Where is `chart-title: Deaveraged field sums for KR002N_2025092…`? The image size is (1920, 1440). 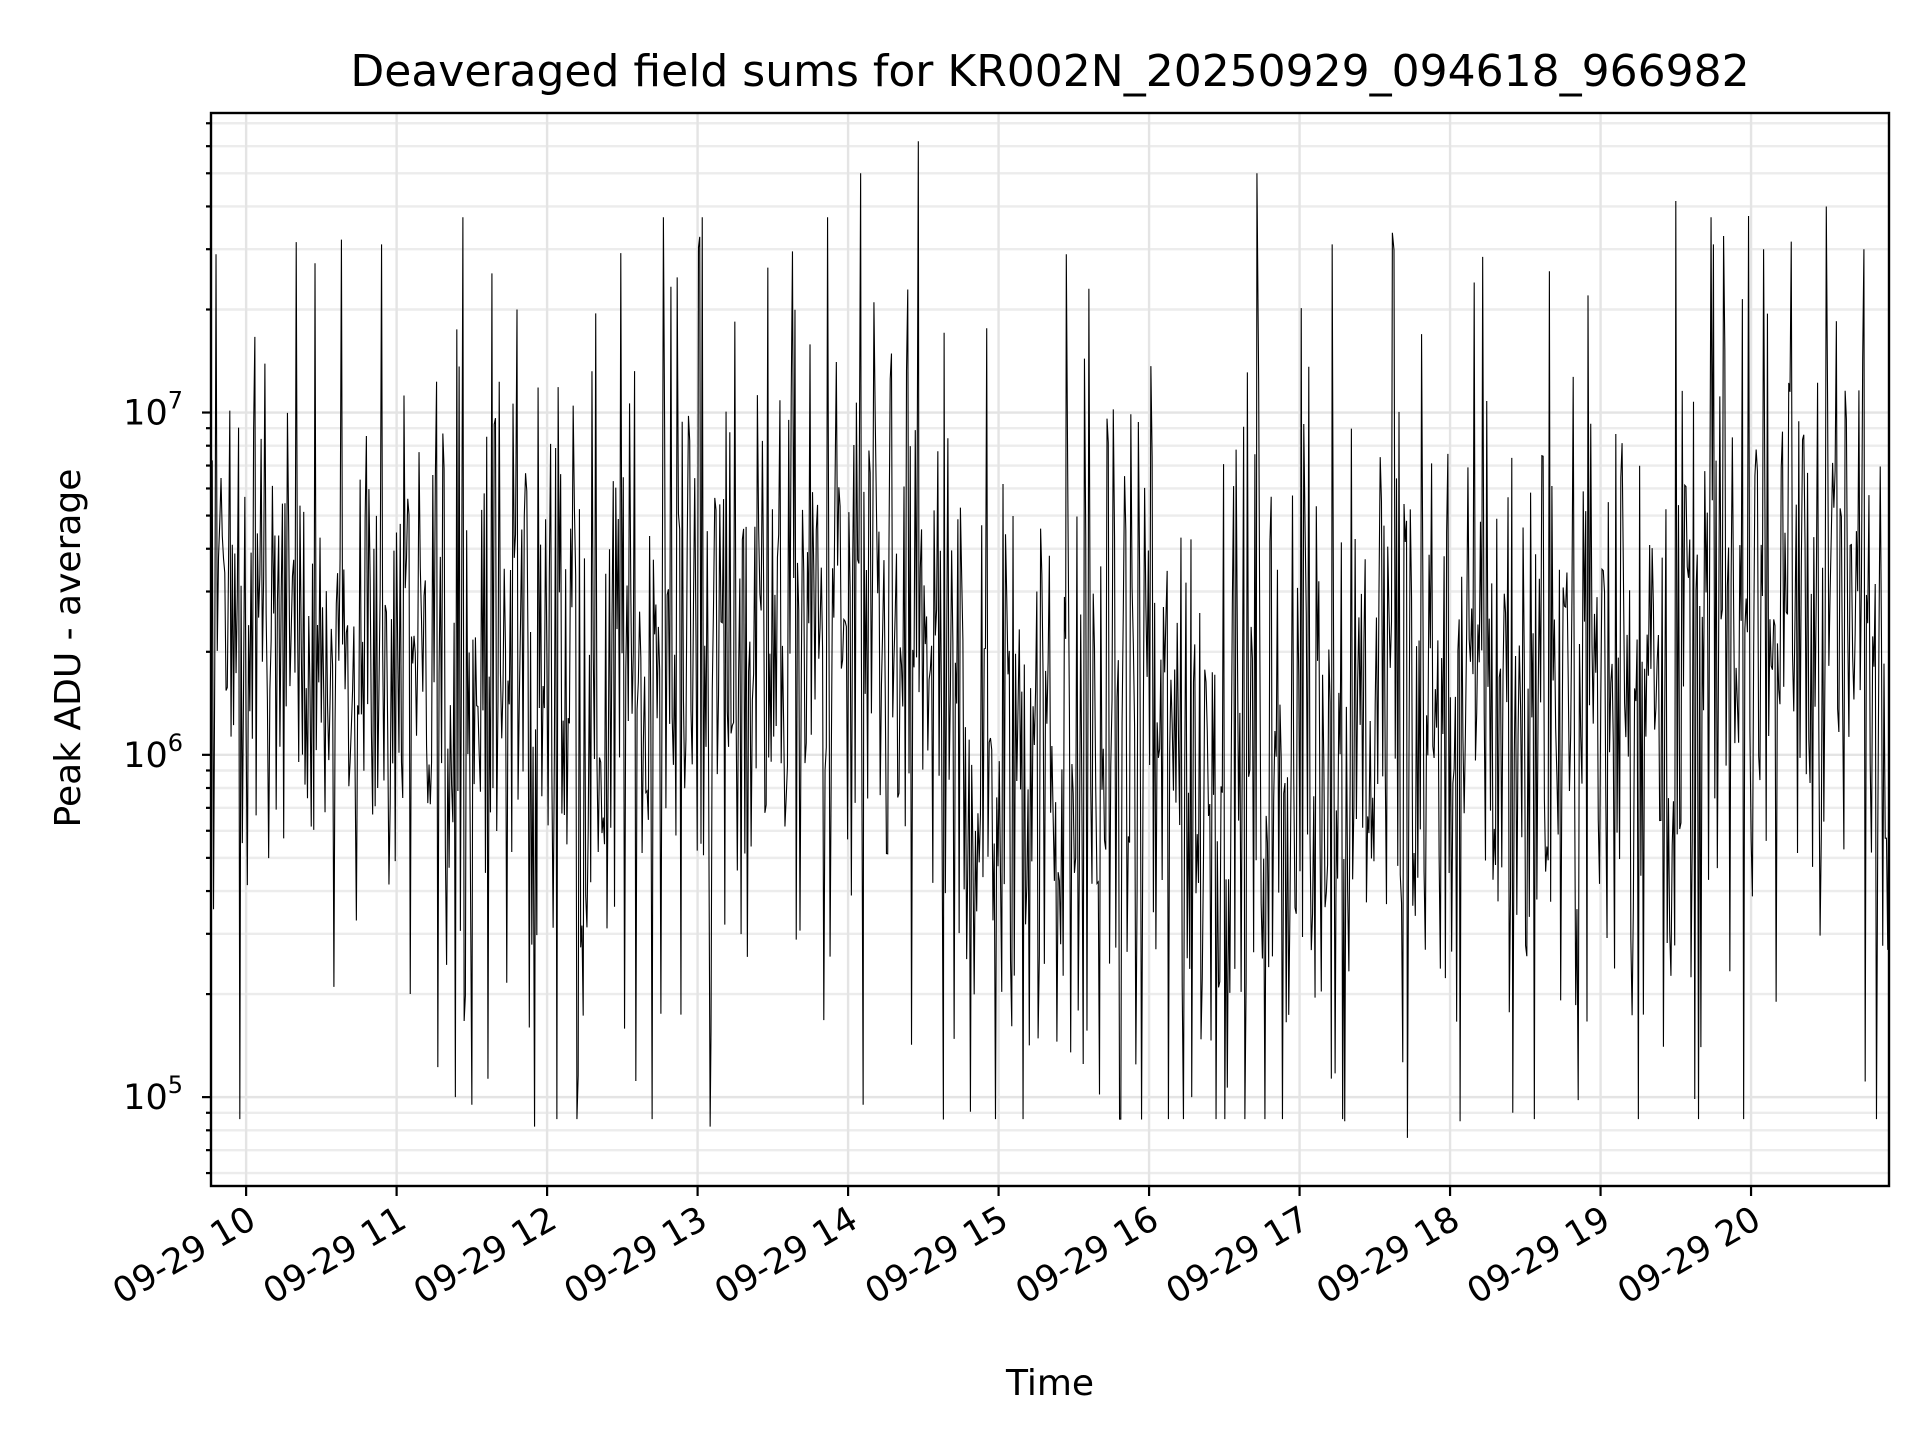
chart-title: Deaveraged field sums for KR002N_2025092… is located at coordinates (1049, 71).